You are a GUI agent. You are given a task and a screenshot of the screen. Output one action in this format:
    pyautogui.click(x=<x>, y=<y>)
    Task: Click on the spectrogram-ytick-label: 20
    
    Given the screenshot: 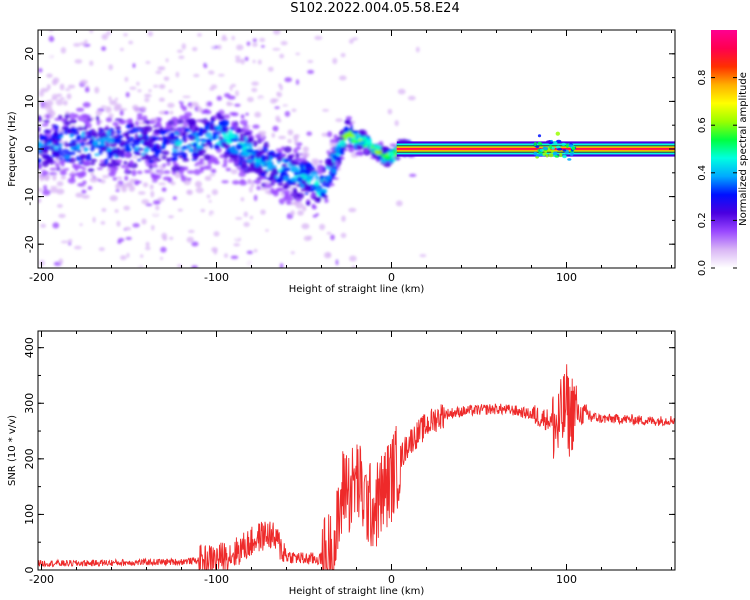 What is the action you would take?
    pyautogui.click(x=29, y=54)
    